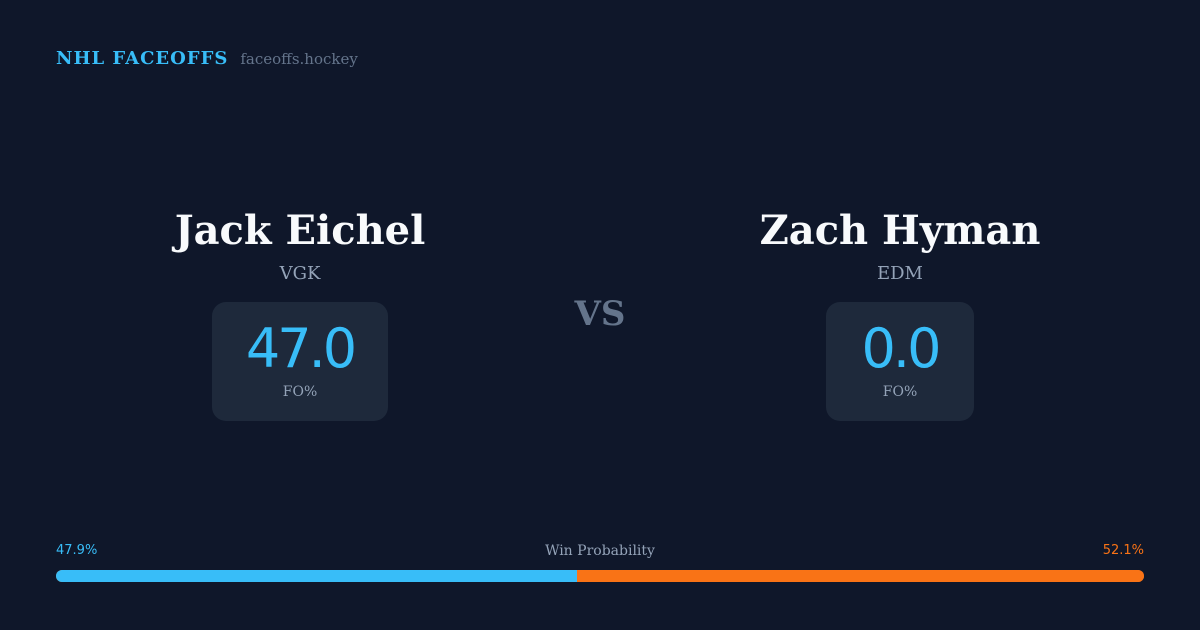  I want to click on faceoff-stat-card: 47.0 FO%, so click(300, 361).